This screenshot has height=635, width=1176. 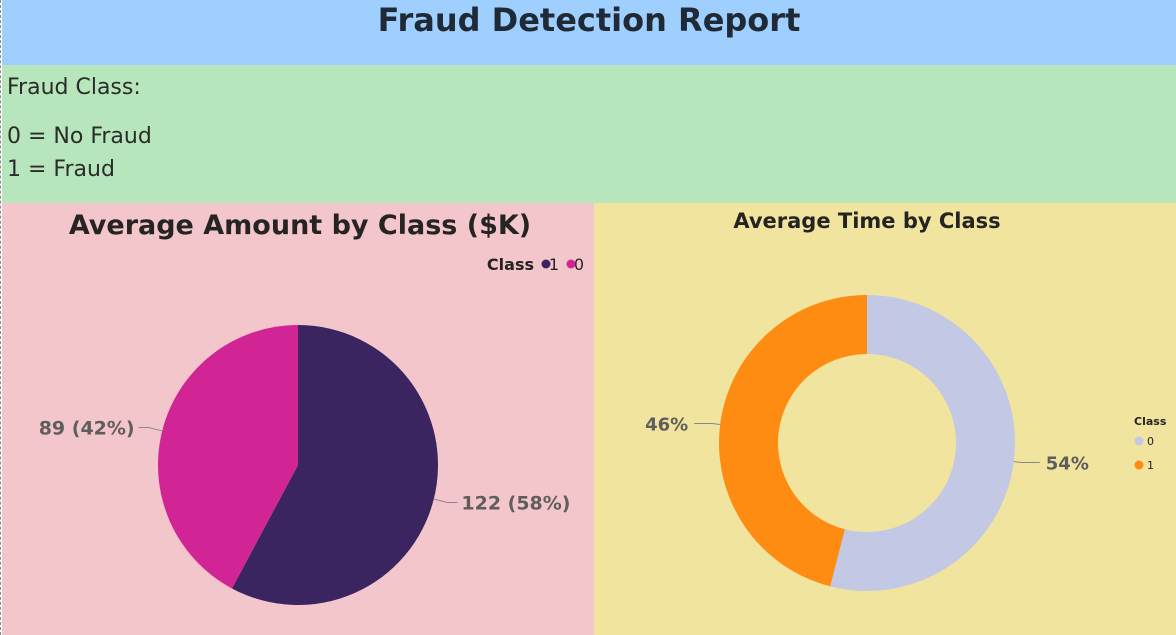 I want to click on amount-chart-title: Average Amount by Class ($K), so click(x=300, y=225).